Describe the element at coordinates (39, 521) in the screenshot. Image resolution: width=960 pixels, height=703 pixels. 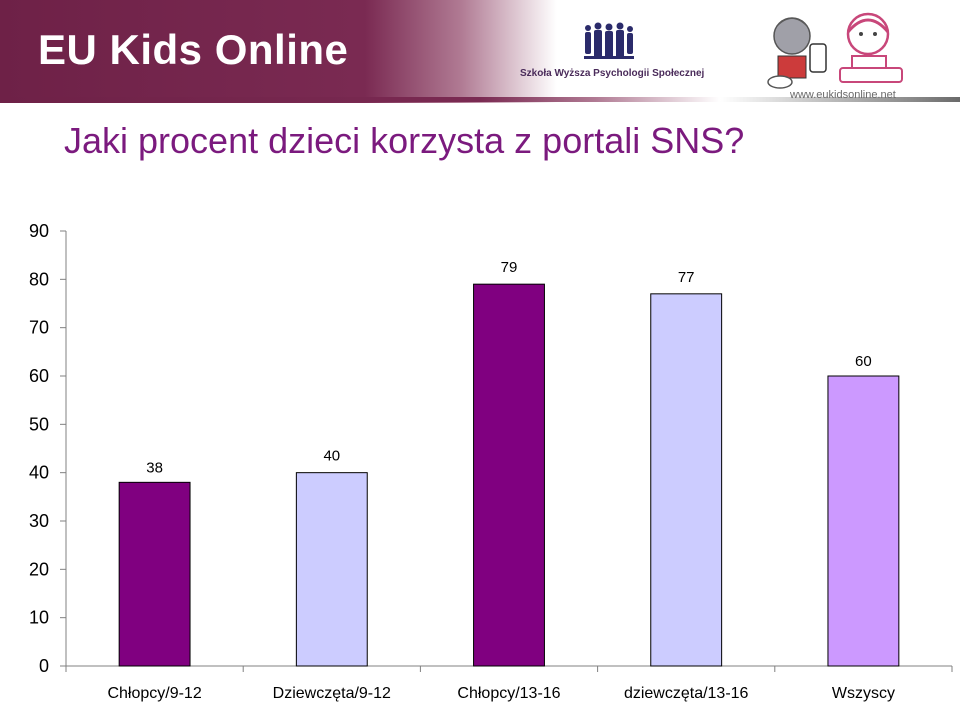
I see `y-tick-label: 30` at that location.